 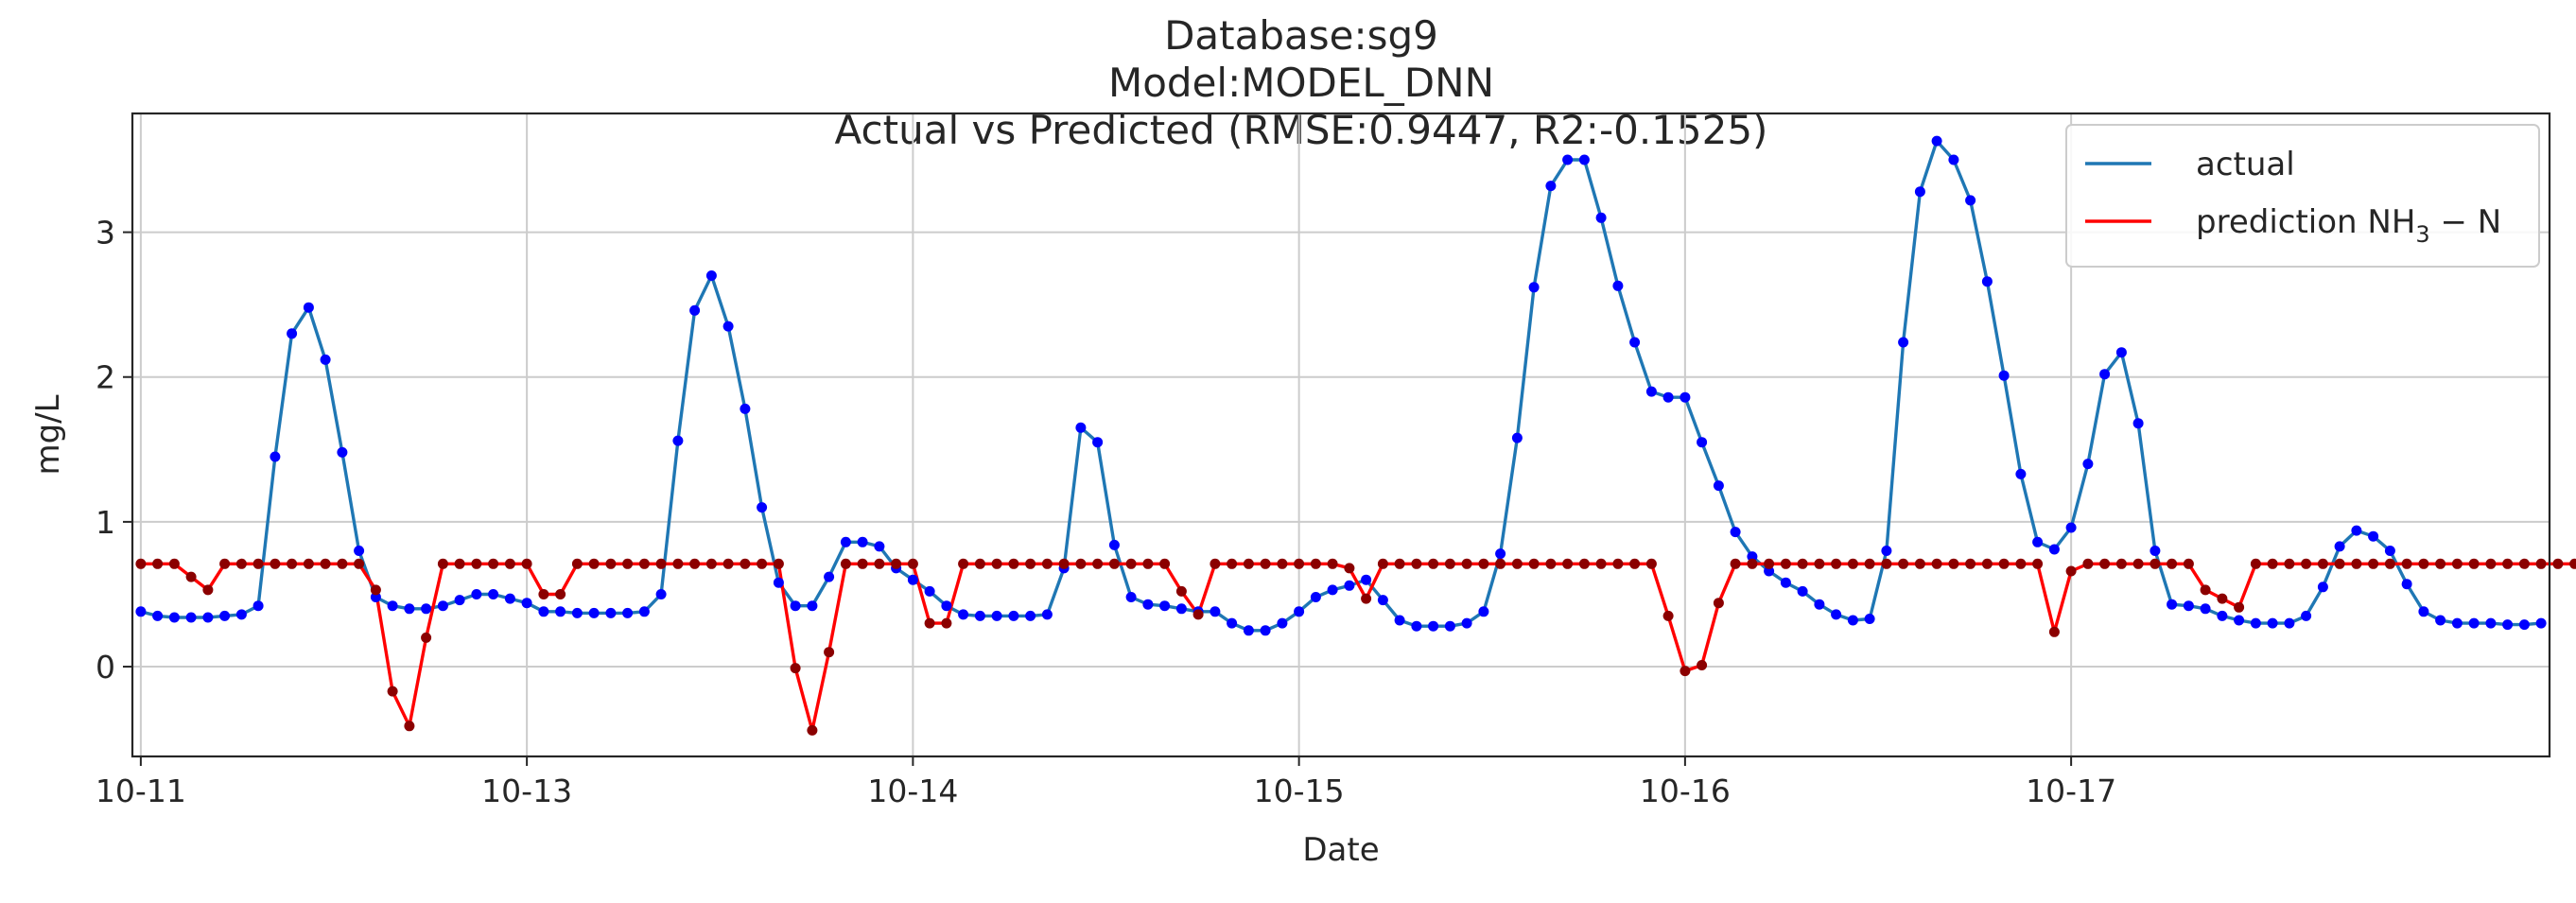 I want to click on legend-label-actual: actual, so click(x=2245, y=164).